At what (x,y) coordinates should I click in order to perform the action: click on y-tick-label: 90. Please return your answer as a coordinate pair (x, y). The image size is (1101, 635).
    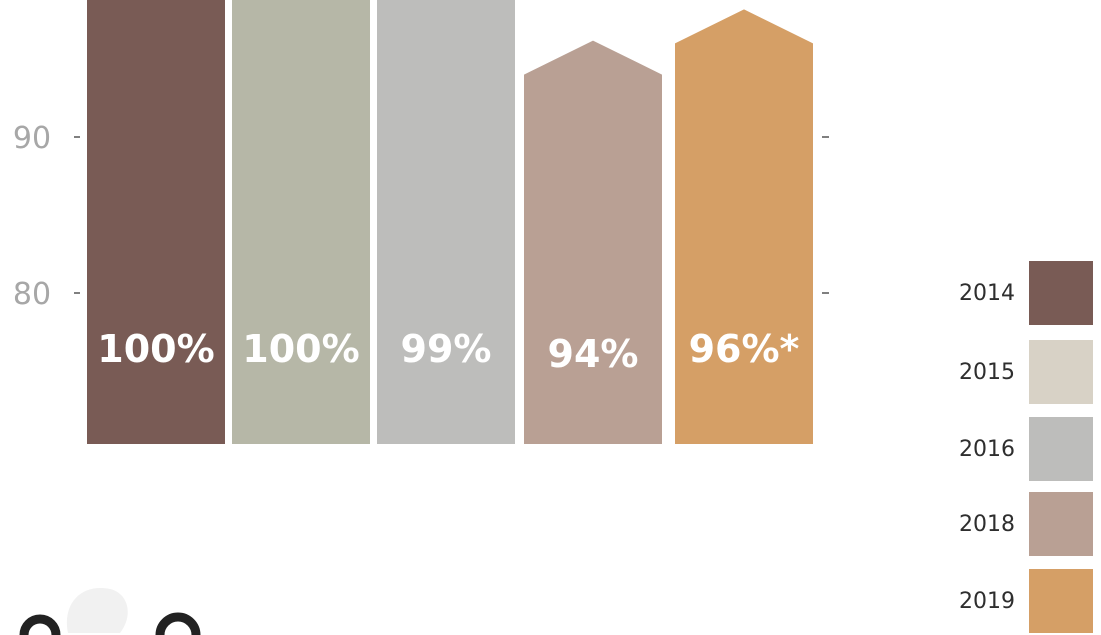
    Looking at the image, I should click on (32, 138).